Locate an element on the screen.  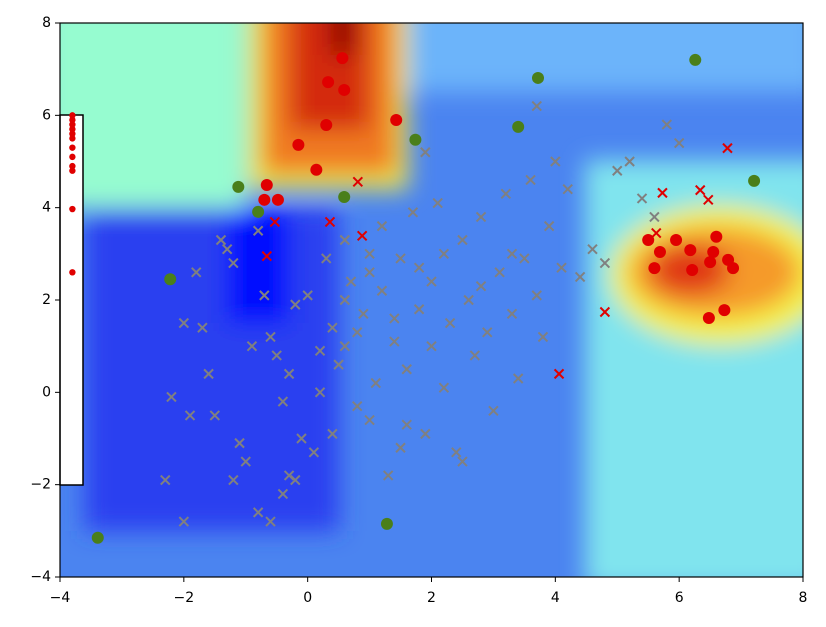
x-tick-label: 8 is located at coordinates (803, 598).